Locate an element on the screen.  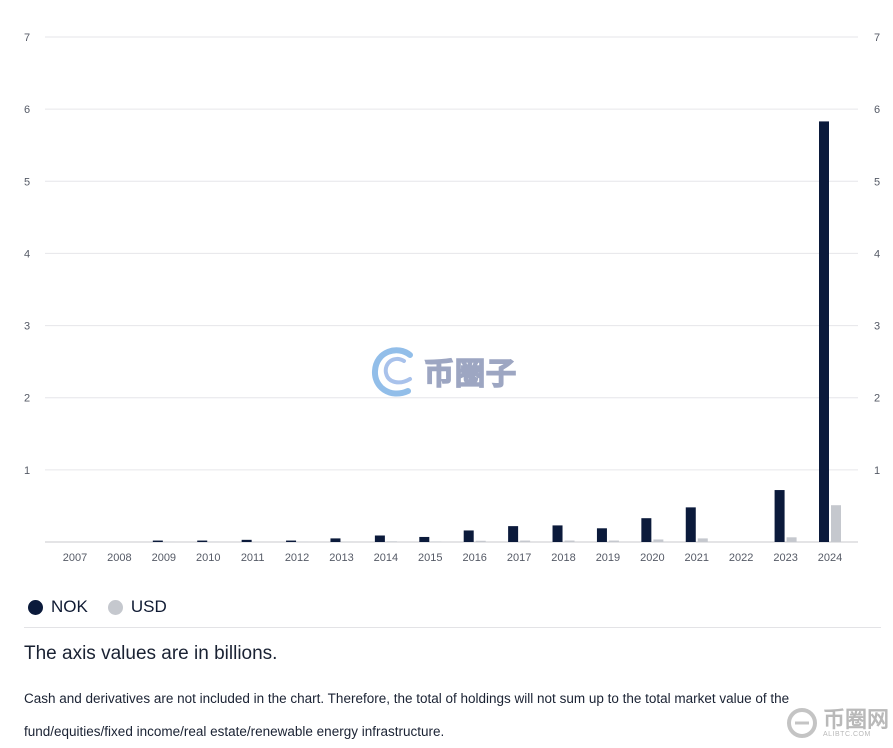
x-tick-2017: 2017 is located at coordinates (519, 558).